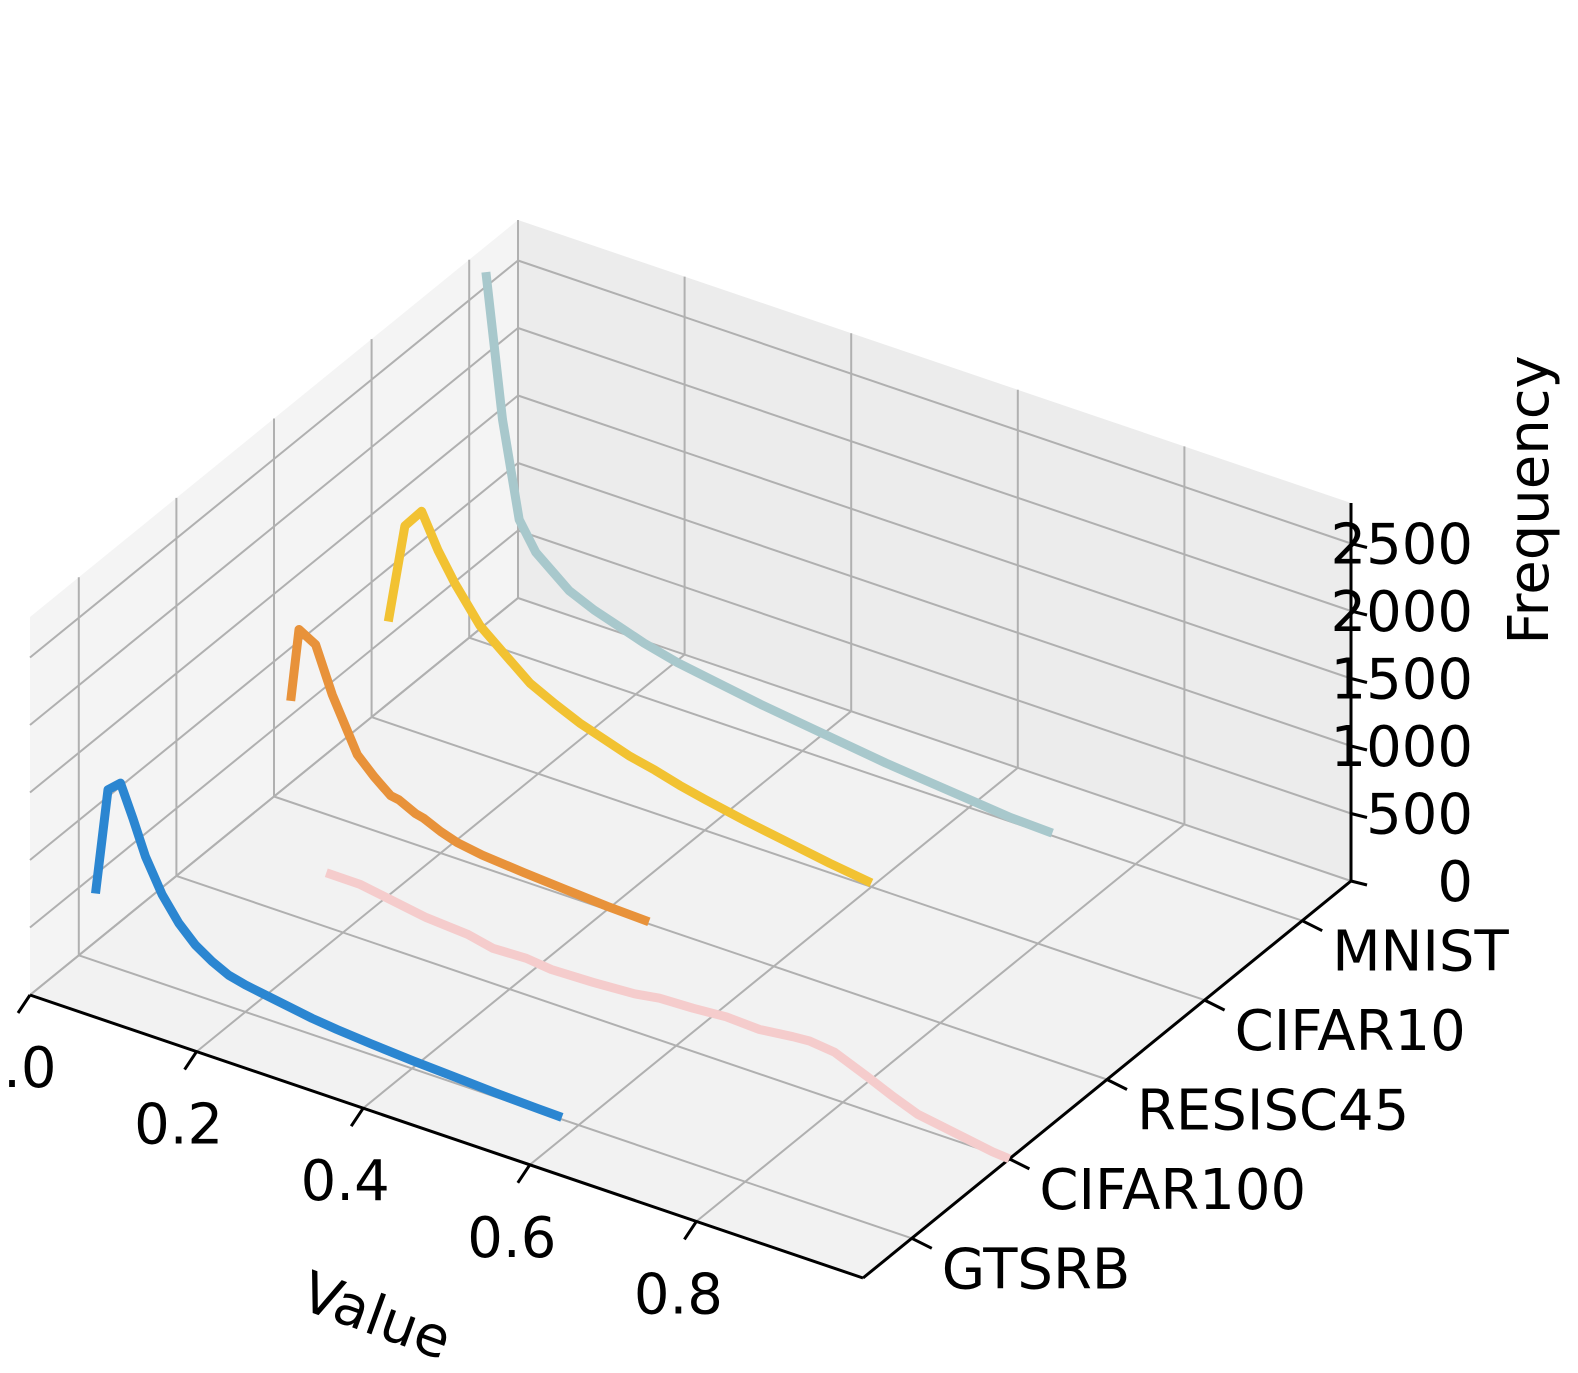 The width and height of the screenshot is (1578, 1373). What do you see at coordinates (1420, 952) in the screenshot?
I see `y-tick-label: MNIST` at bounding box center [1420, 952].